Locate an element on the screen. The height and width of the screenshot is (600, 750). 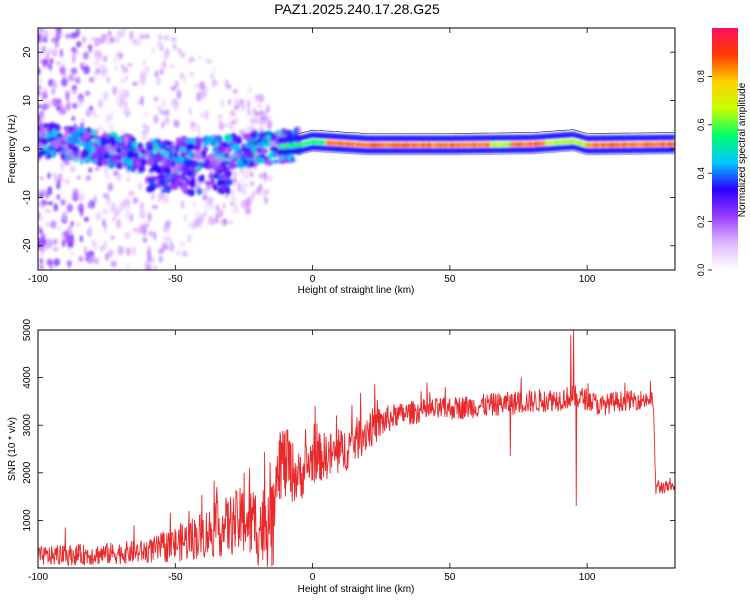
x-tick-label: -100 is located at coordinates (38, 577).